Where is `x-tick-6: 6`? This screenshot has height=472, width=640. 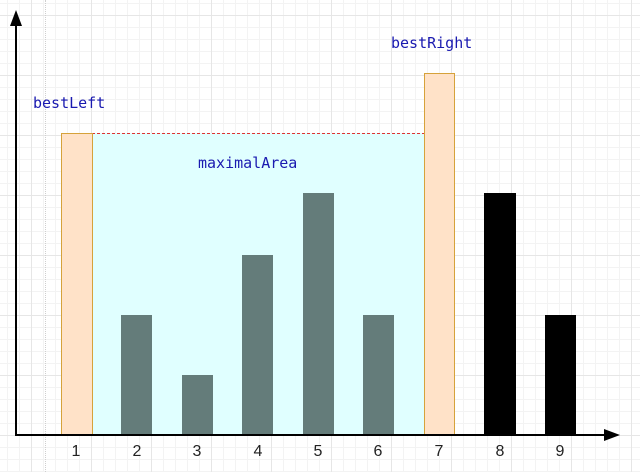
x-tick-6: 6 is located at coordinates (378, 451).